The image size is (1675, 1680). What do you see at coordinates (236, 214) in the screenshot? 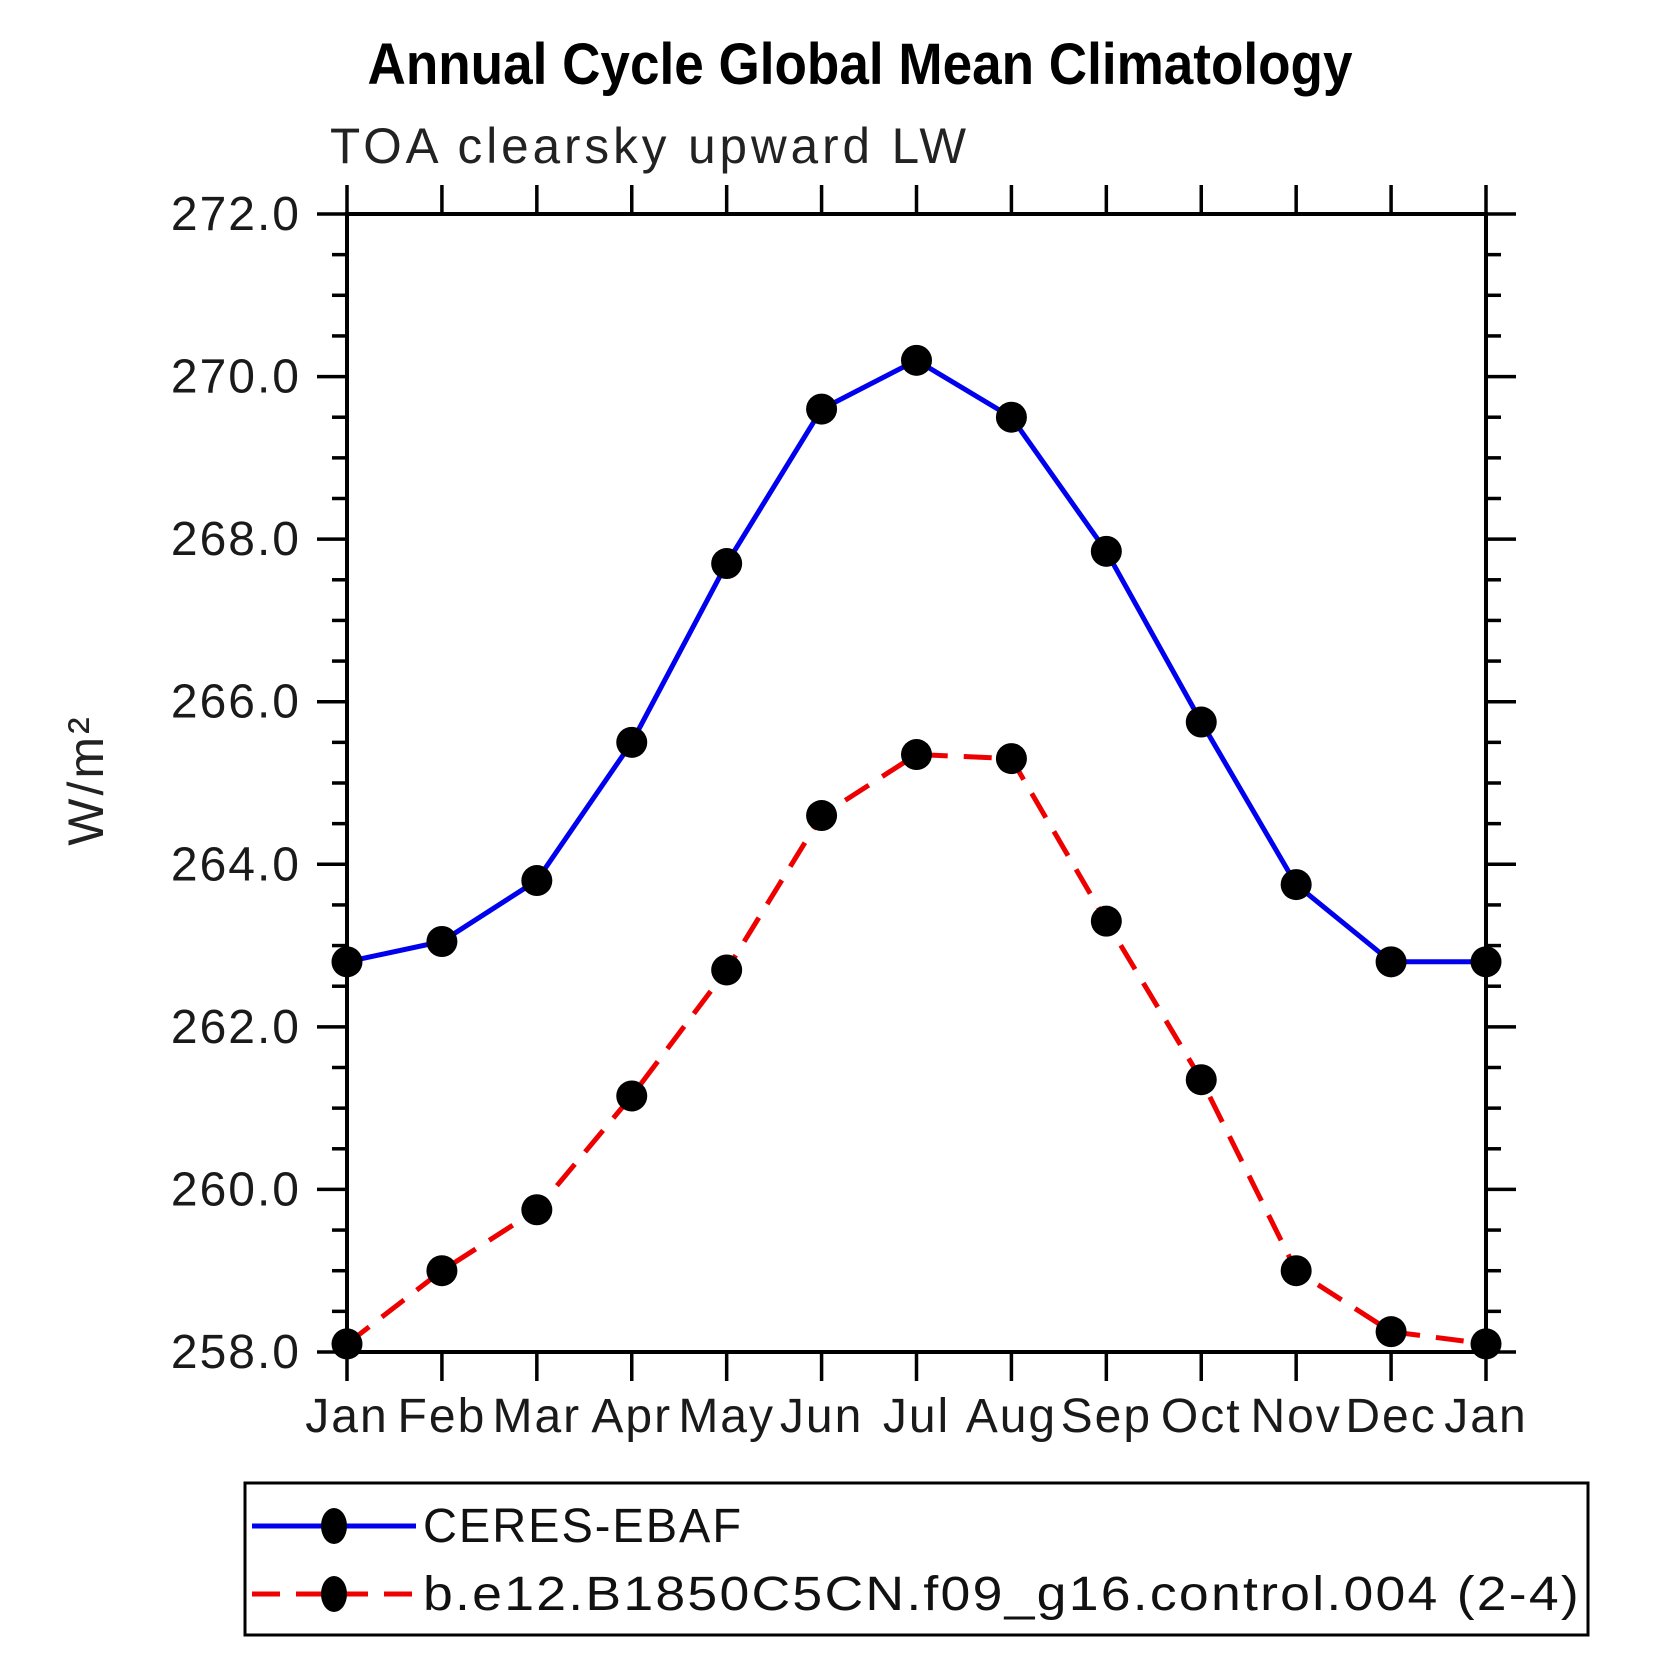
I see `y-tick-label: 272.0` at bounding box center [236, 214].